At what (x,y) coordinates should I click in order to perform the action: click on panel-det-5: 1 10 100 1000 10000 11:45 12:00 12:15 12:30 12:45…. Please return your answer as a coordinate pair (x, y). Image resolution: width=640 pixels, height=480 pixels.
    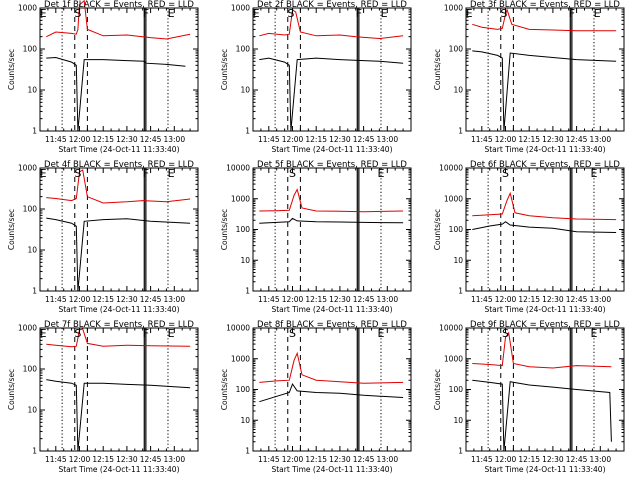
    Looking at the image, I should click on (316, 237).